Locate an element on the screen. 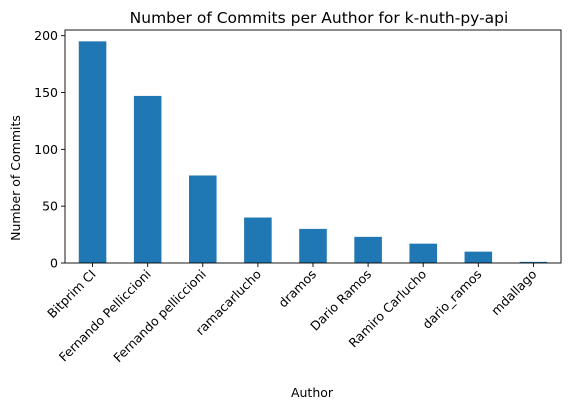  y-tick-label: 200 is located at coordinates (46, 35).